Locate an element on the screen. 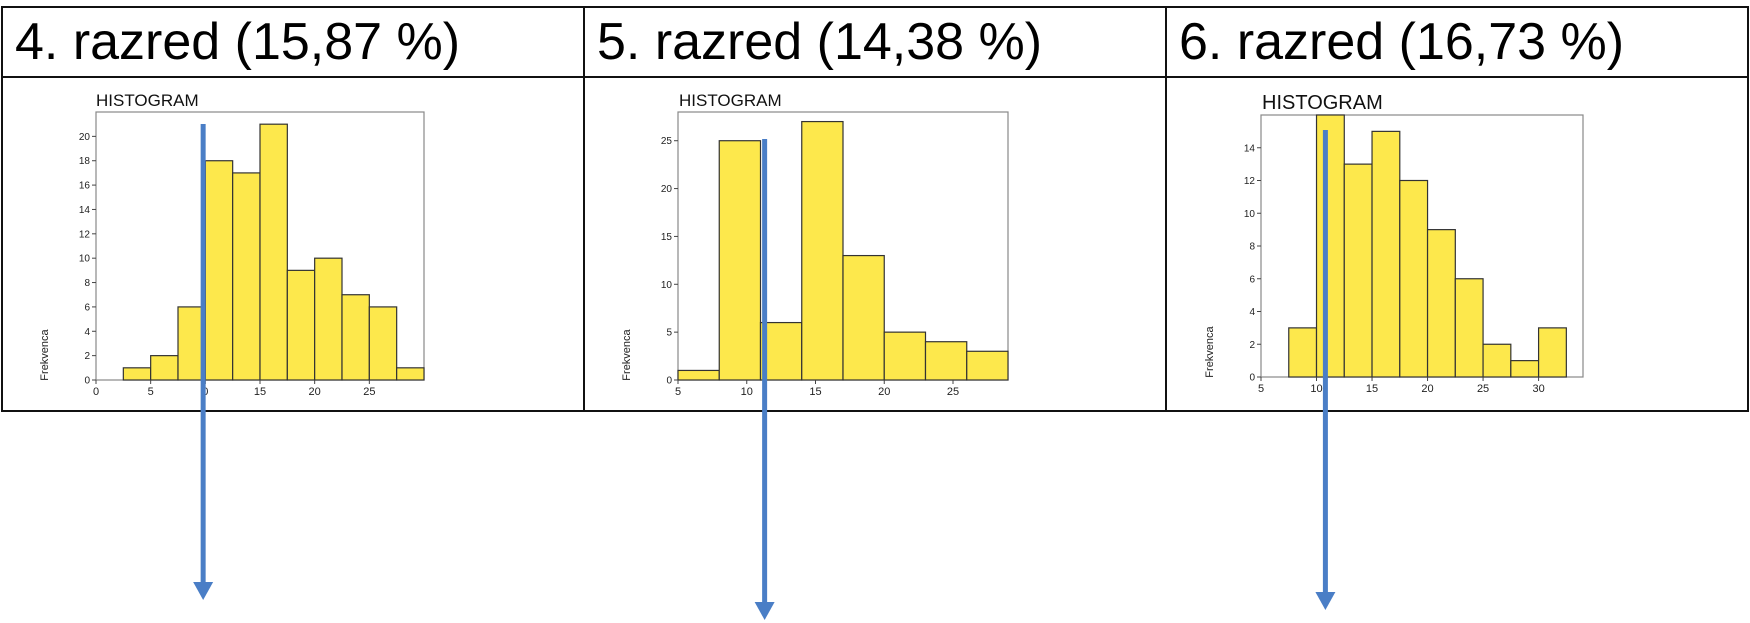 The height and width of the screenshot is (623, 1750). grade-5-header: 5. razred (14,38 %) is located at coordinates (820, 42).